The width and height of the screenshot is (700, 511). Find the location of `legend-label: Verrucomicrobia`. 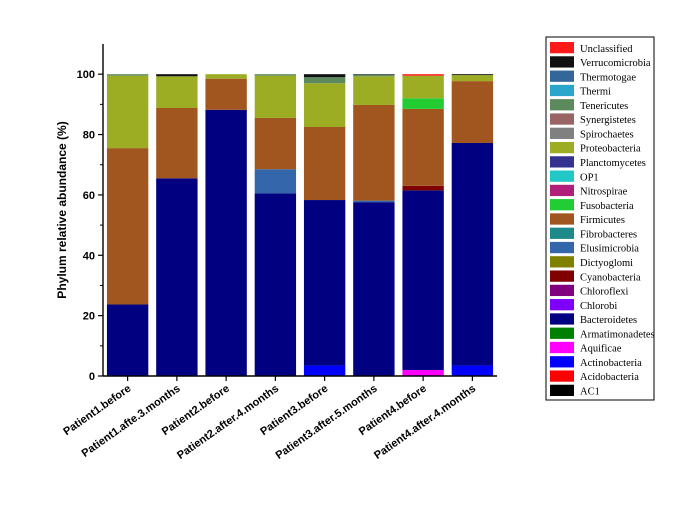

legend-label: Verrucomicrobia is located at coordinates (615, 63).